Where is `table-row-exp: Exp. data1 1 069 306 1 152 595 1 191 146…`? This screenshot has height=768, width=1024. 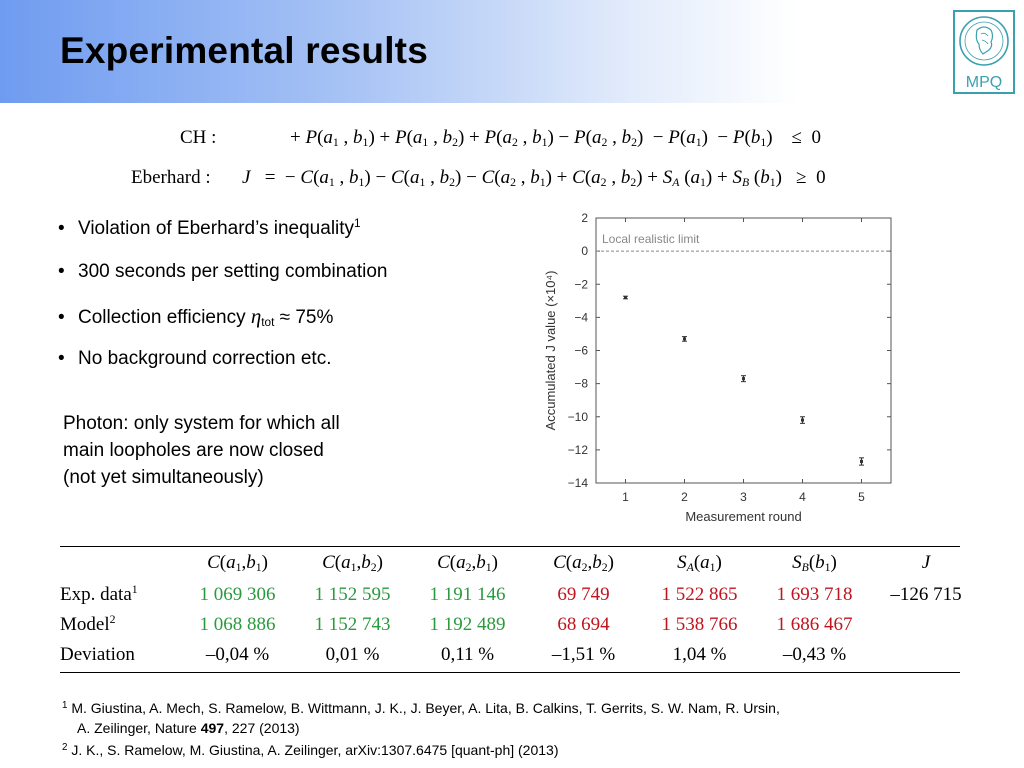
table-row-exp: Exp. data1 1 069 306 1 152 595 1 191 146… is located at coordinates (520, 595).